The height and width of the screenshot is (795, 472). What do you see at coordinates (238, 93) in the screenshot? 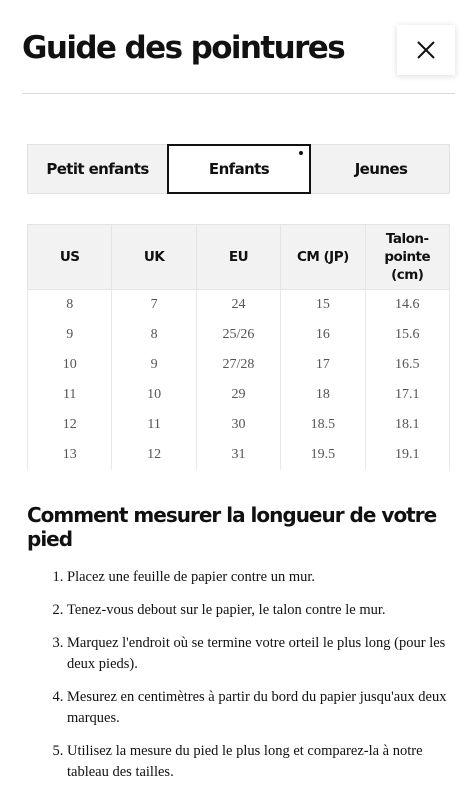
I see `divider` at bounding box center [238, 93].